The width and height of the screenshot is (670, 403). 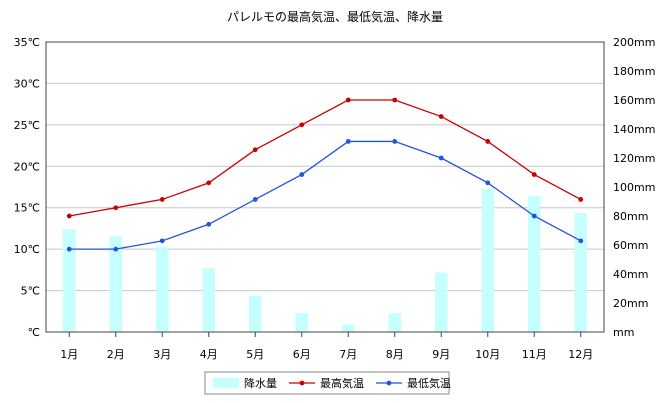 I want to click on x-tick-label: 6月, so click(x=302, y=354).